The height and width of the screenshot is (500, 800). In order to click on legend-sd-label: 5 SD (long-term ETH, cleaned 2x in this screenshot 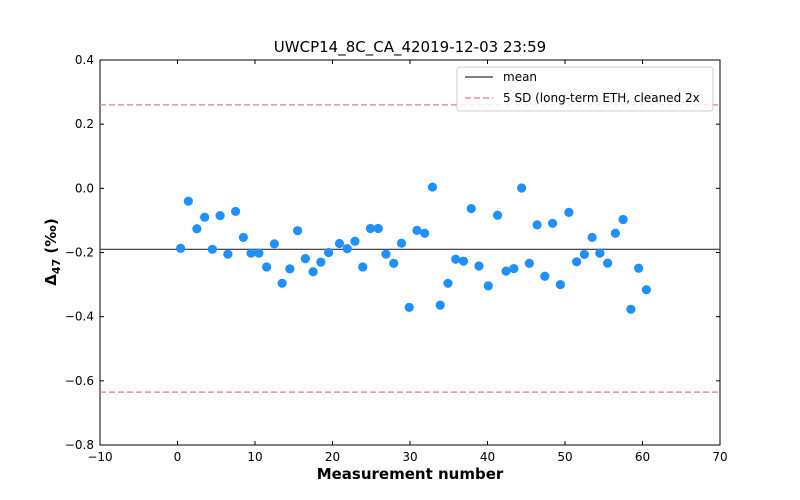, I will do `click(601, 98)`.